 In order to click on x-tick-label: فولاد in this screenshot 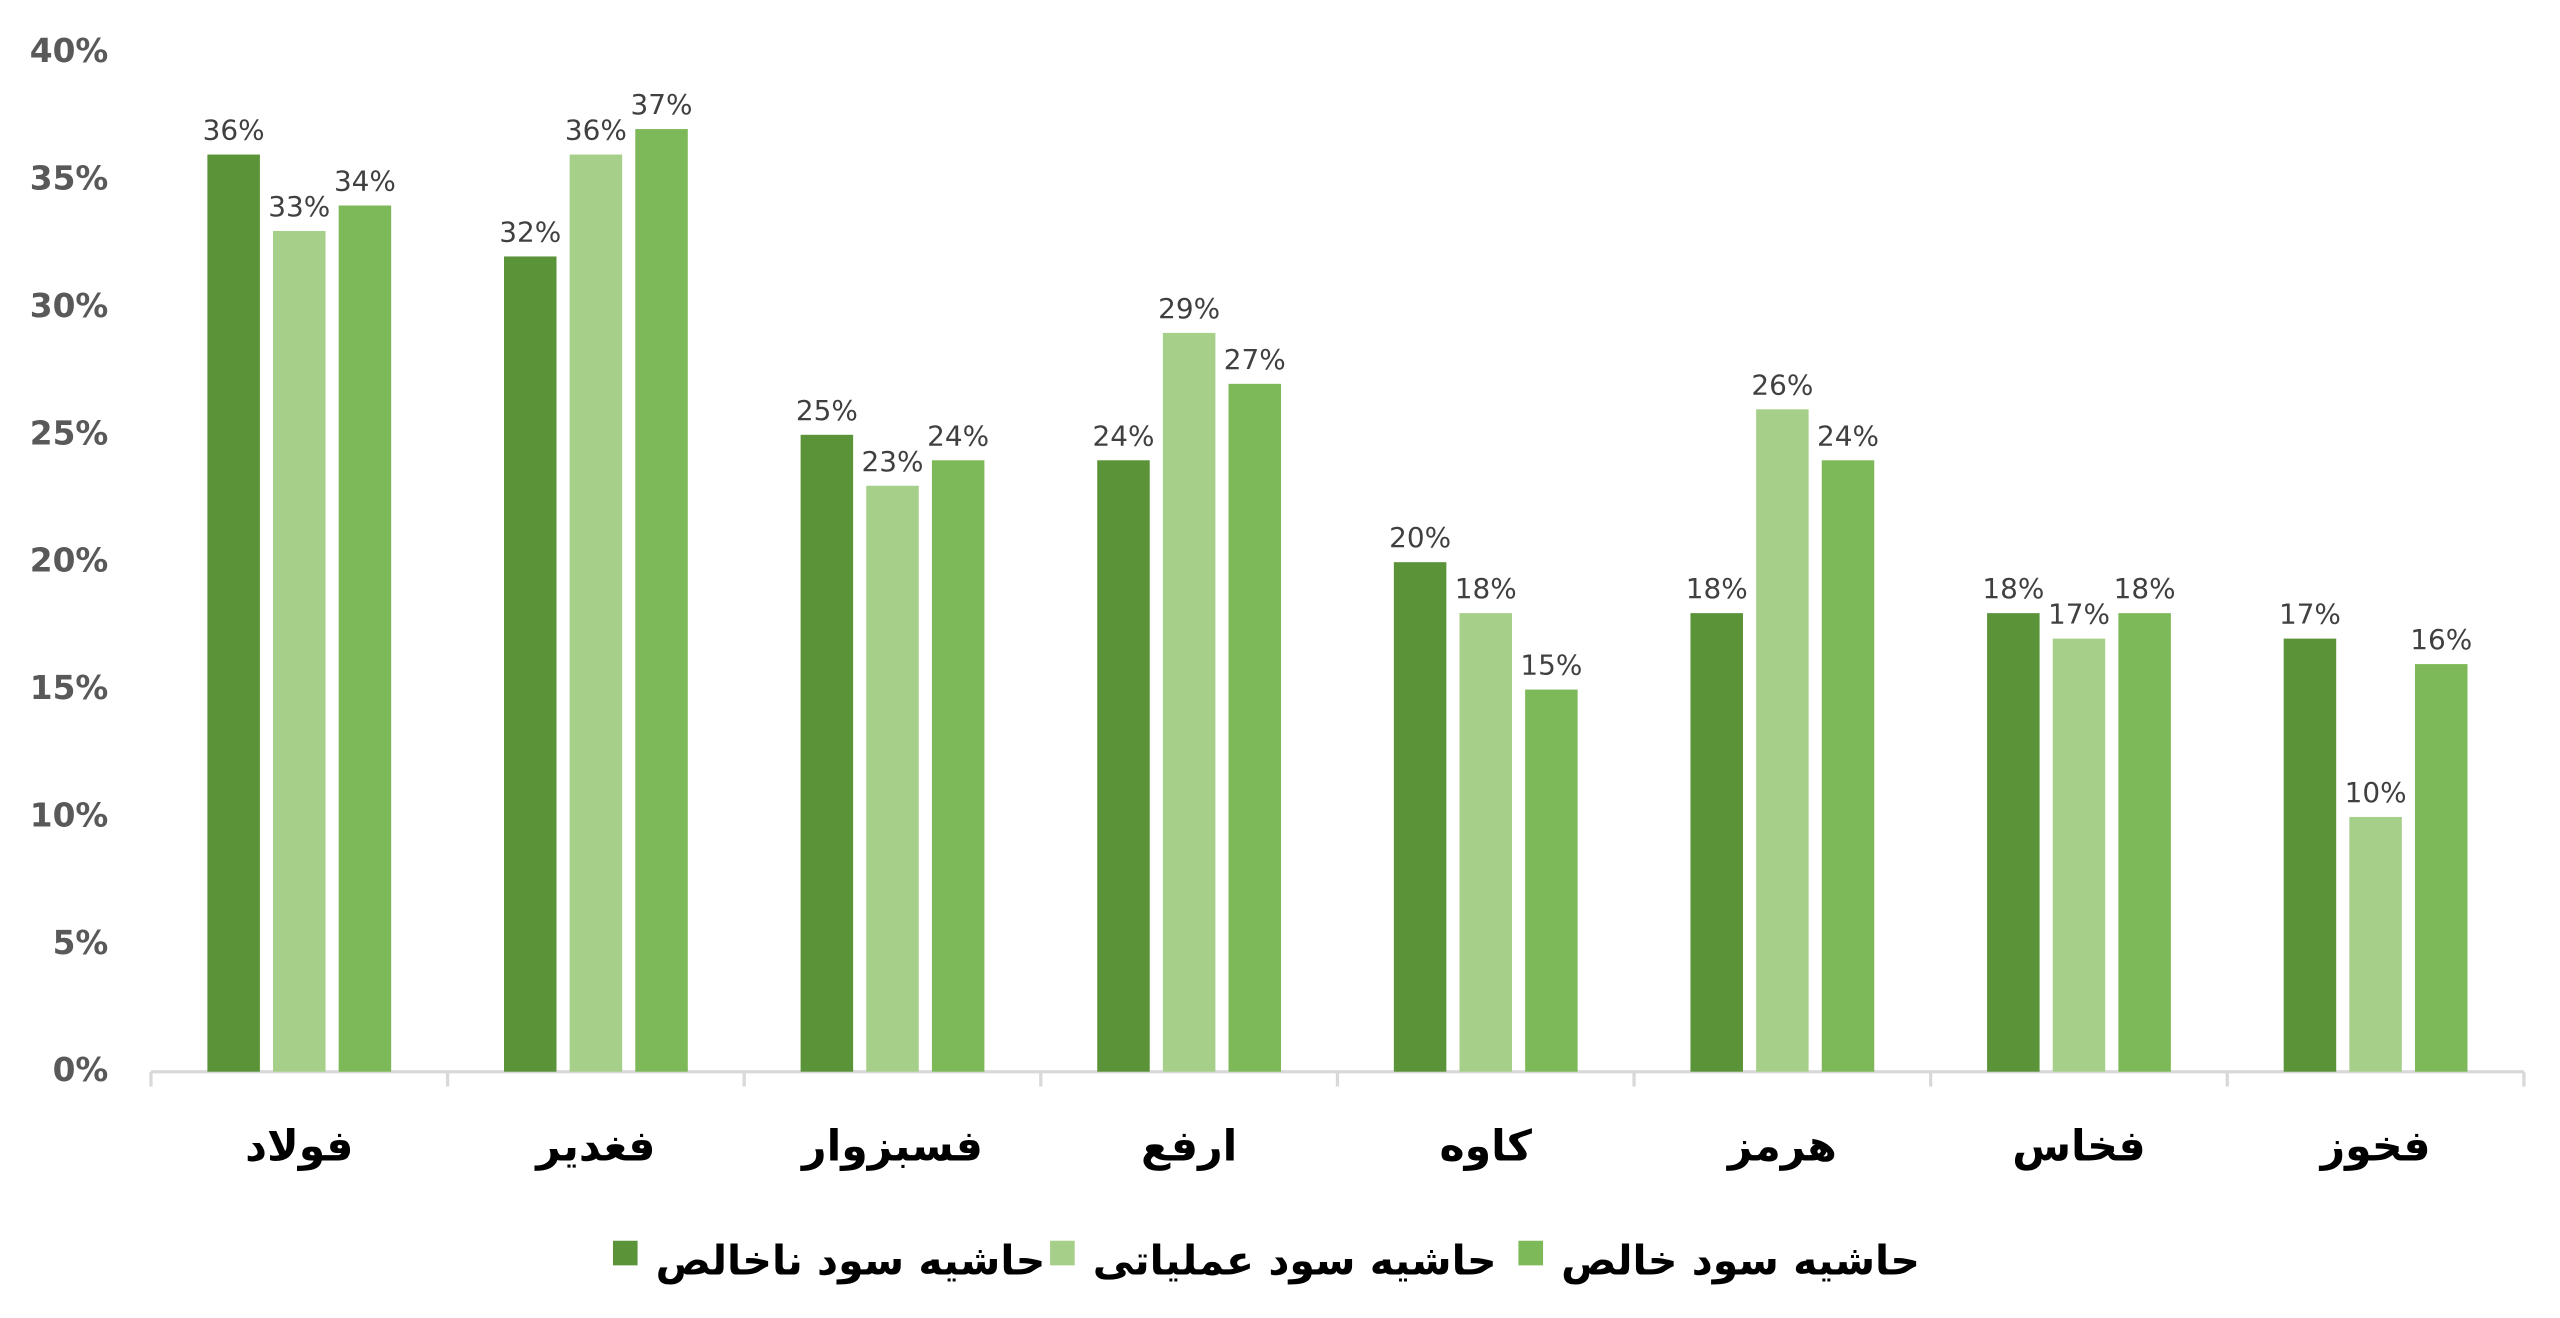, I will do `click(299, 1146)`.